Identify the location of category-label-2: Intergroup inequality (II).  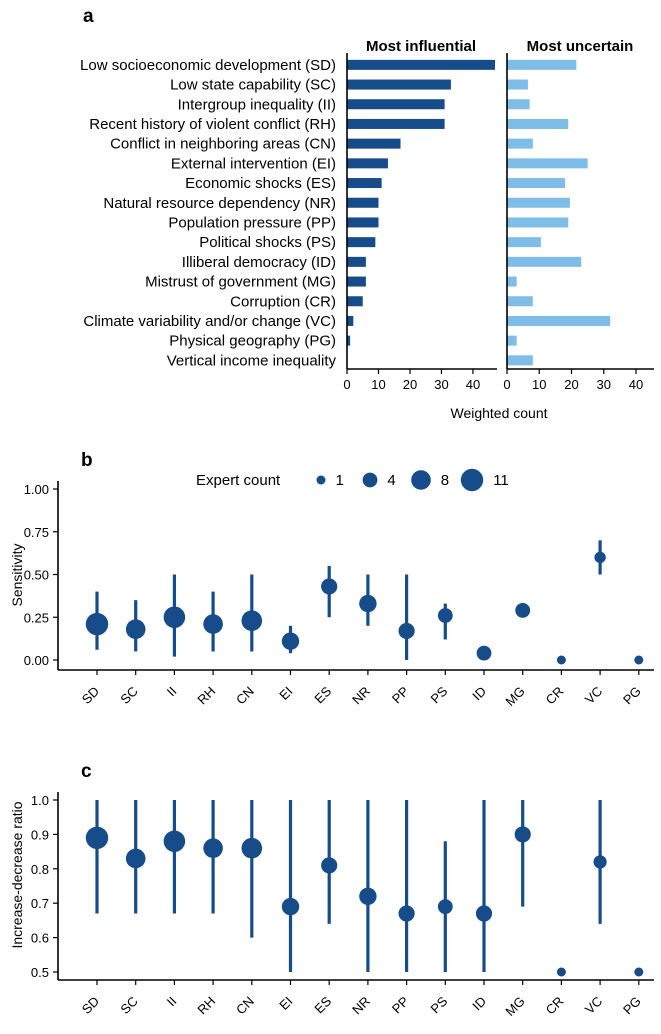
(257, 104).